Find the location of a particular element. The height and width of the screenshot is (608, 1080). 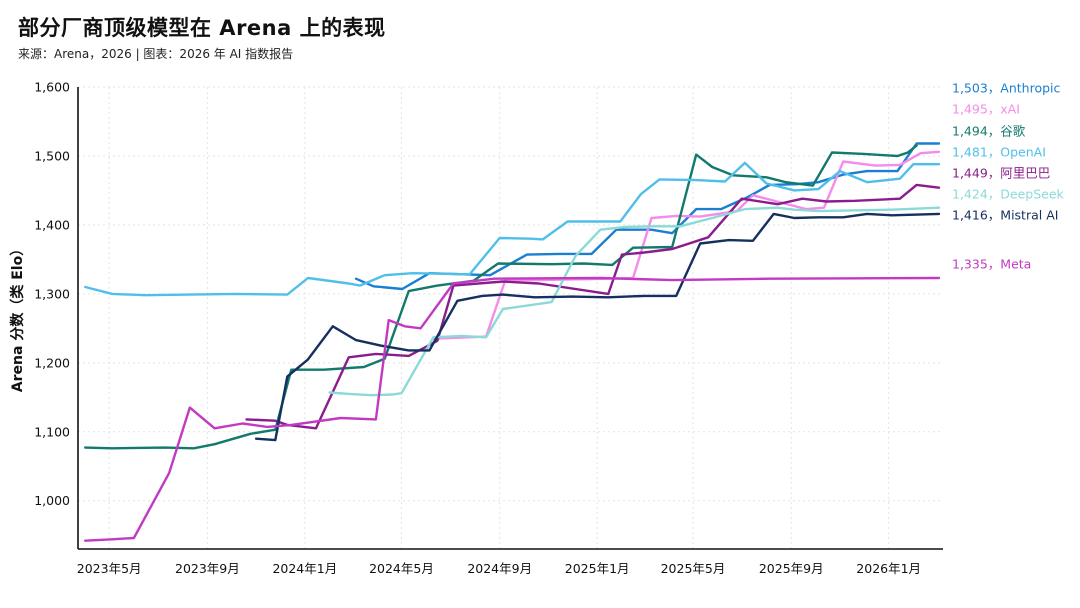

x-tick-label: 2023年5月 is located at coordinates (109, 568).